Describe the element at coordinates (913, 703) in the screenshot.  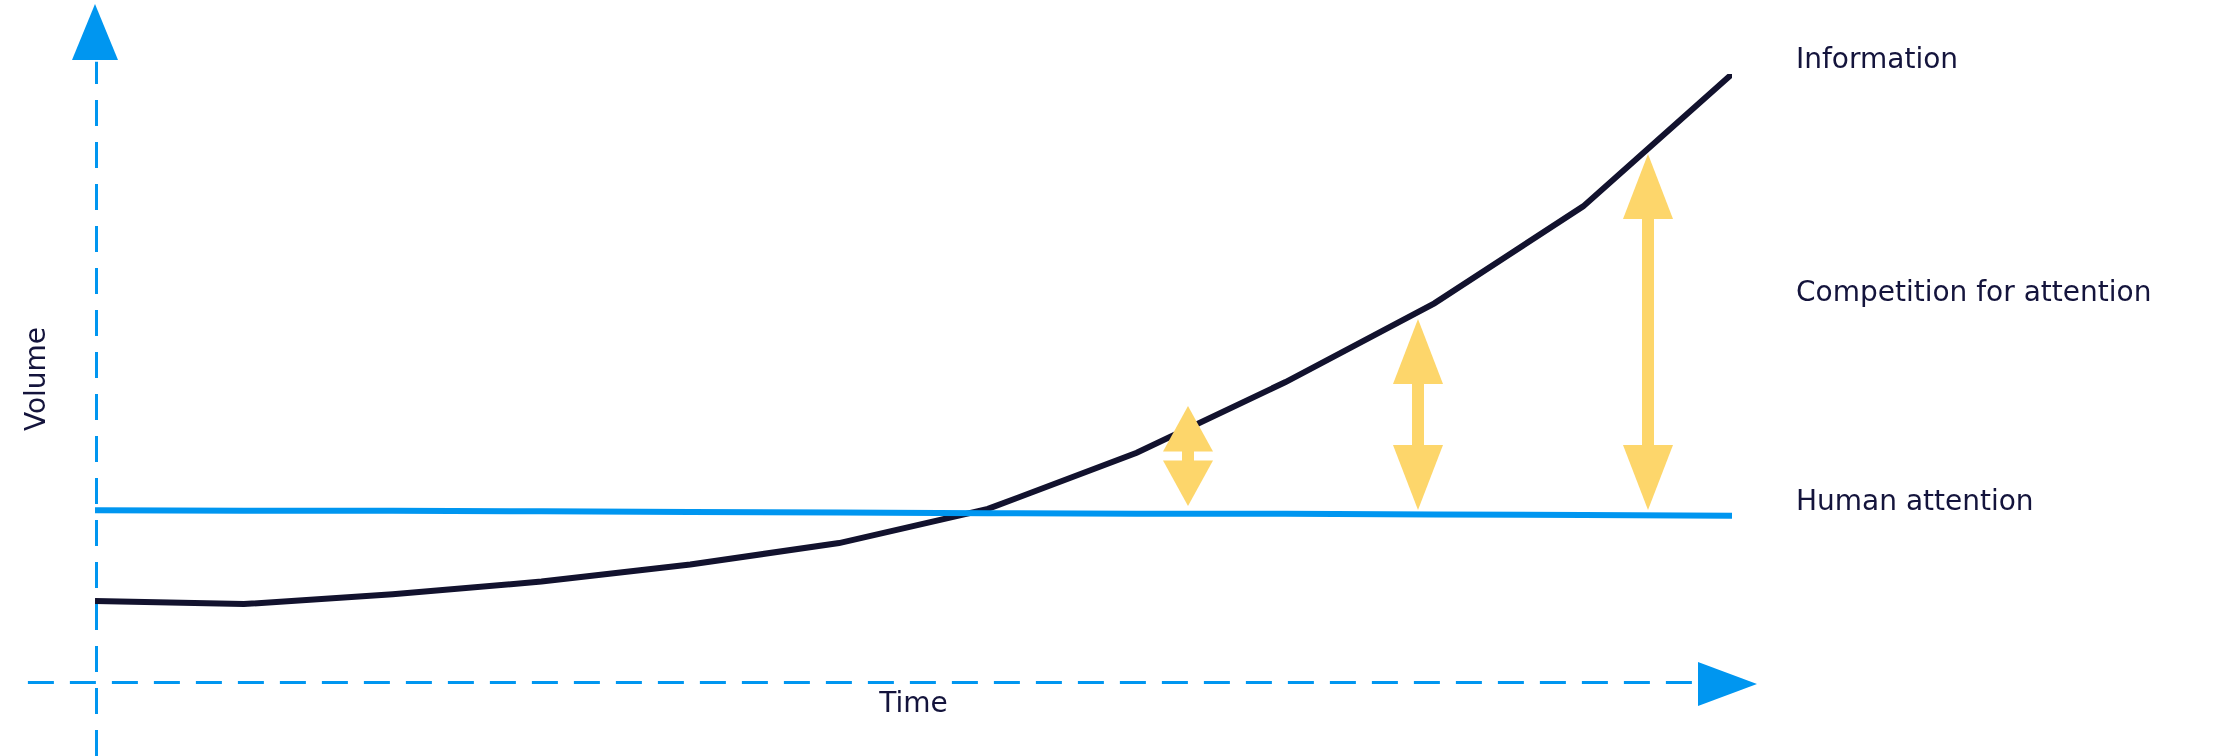
I see `x-axis-title: Time` at that location.